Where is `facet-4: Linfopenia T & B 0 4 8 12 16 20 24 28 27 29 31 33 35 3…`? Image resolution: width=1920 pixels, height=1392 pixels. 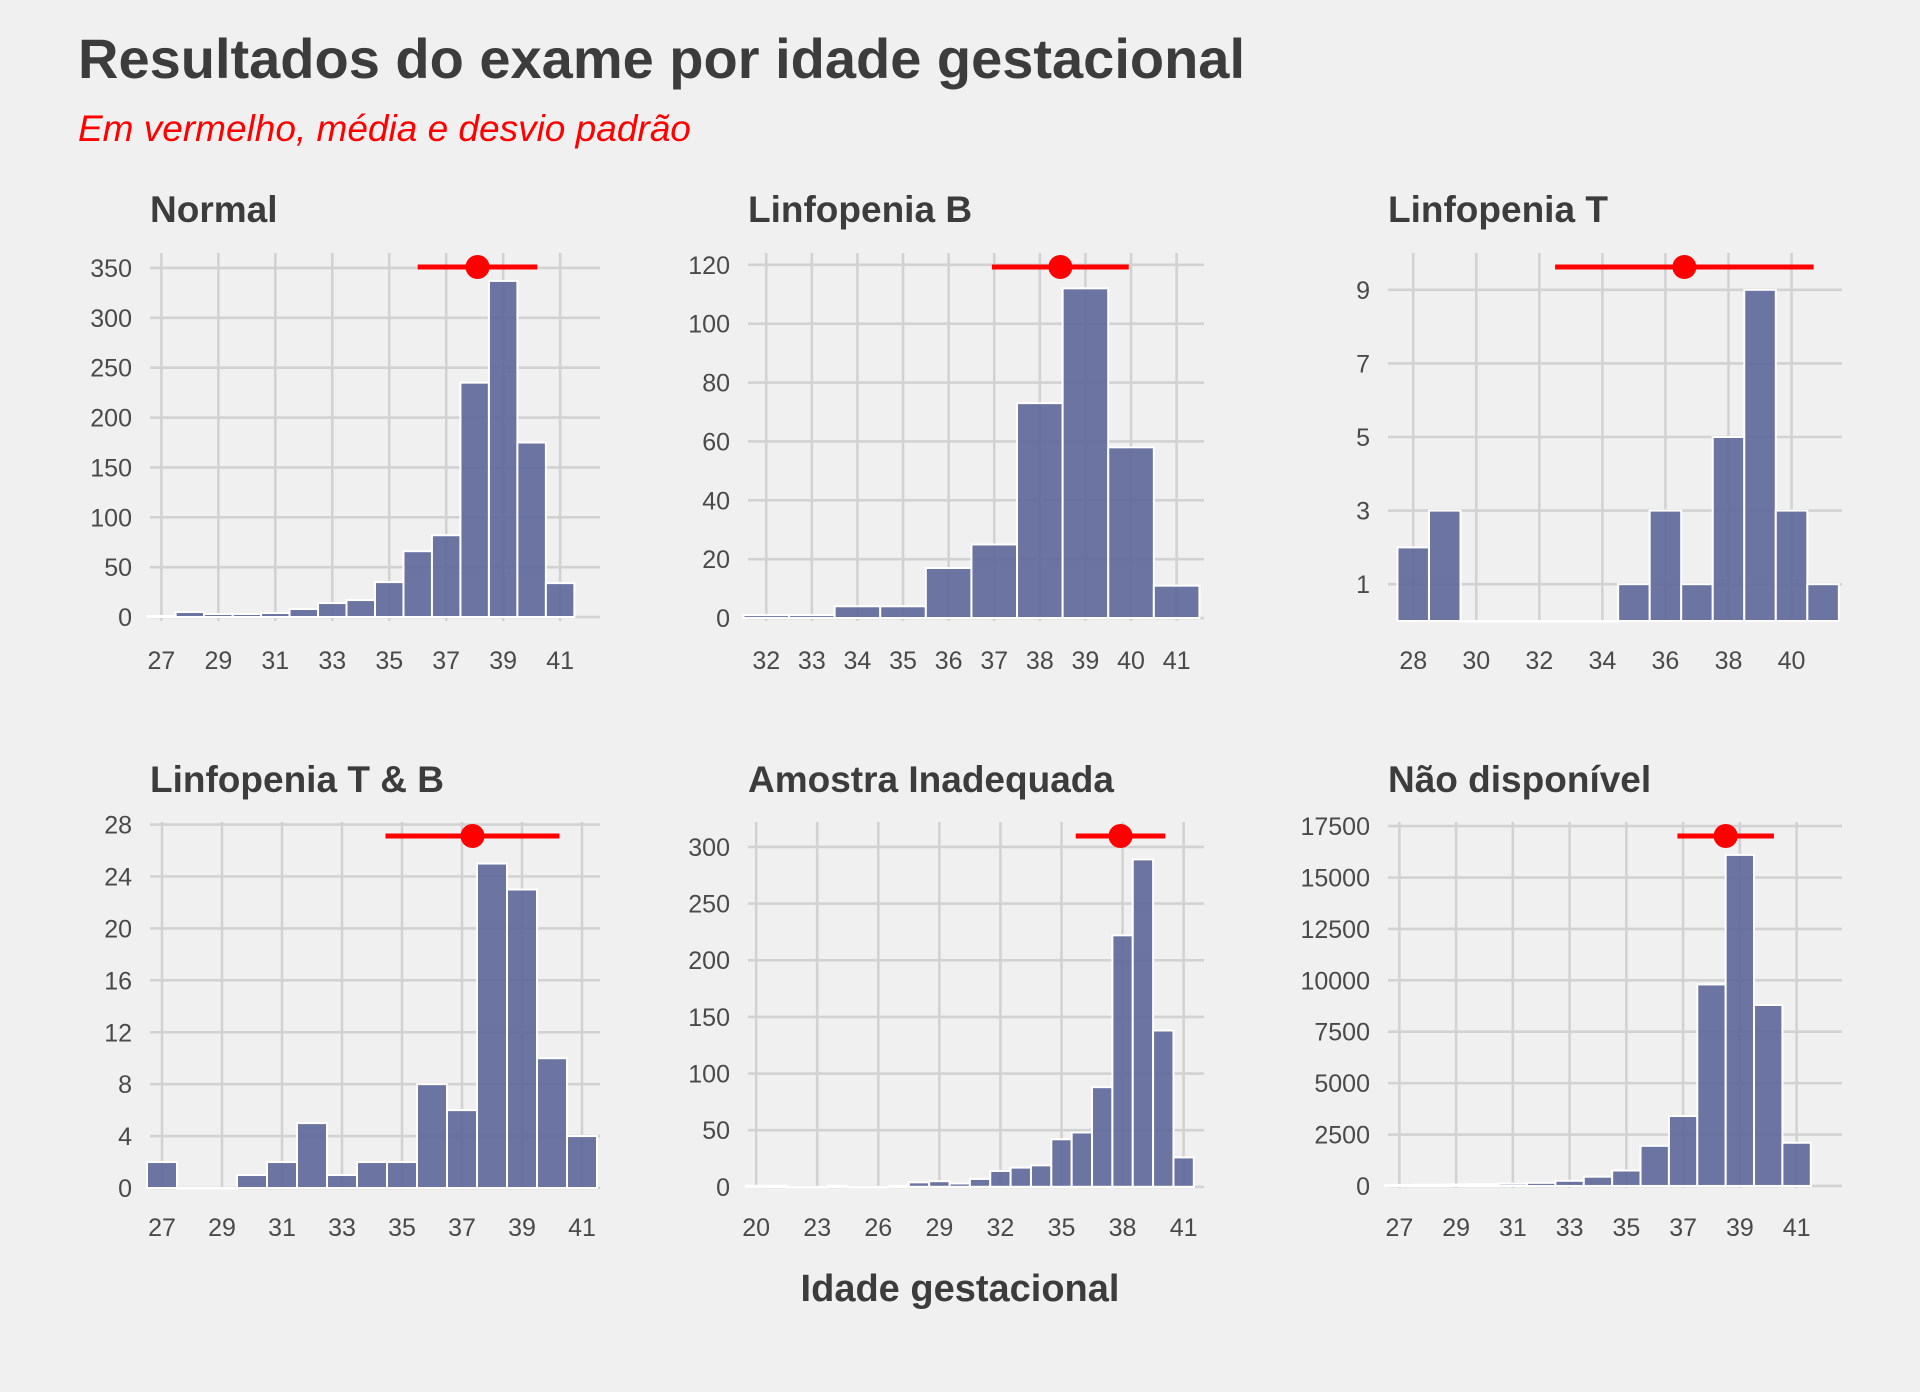
facet-4: Linfopenia T & B 0 4 8 12 16 20 24 28 27 29 31 33 35 3… is located at coordinates (352, 1000).